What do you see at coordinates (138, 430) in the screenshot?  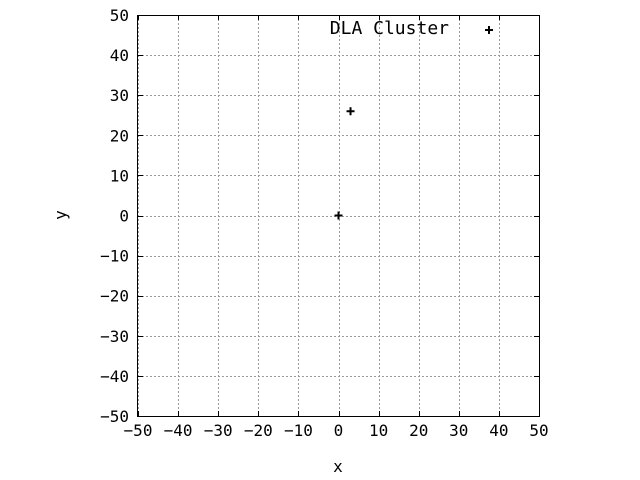 I see `x-tick-label: −50` at bounding box center [138, 430].